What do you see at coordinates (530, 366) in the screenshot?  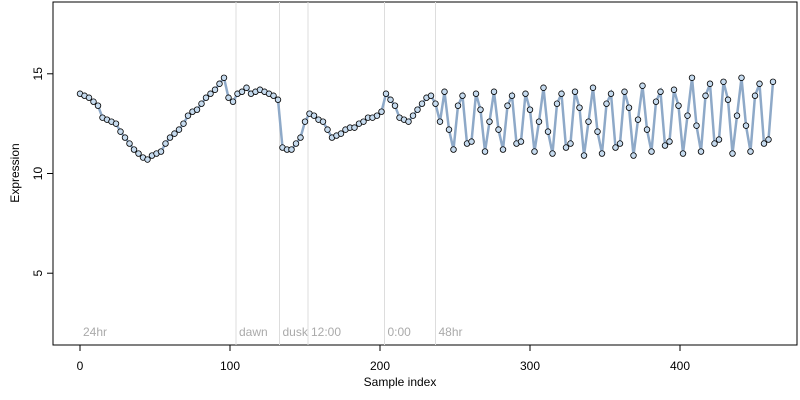 I see `x-tick-label: 300` at bounding box center [530, 366].